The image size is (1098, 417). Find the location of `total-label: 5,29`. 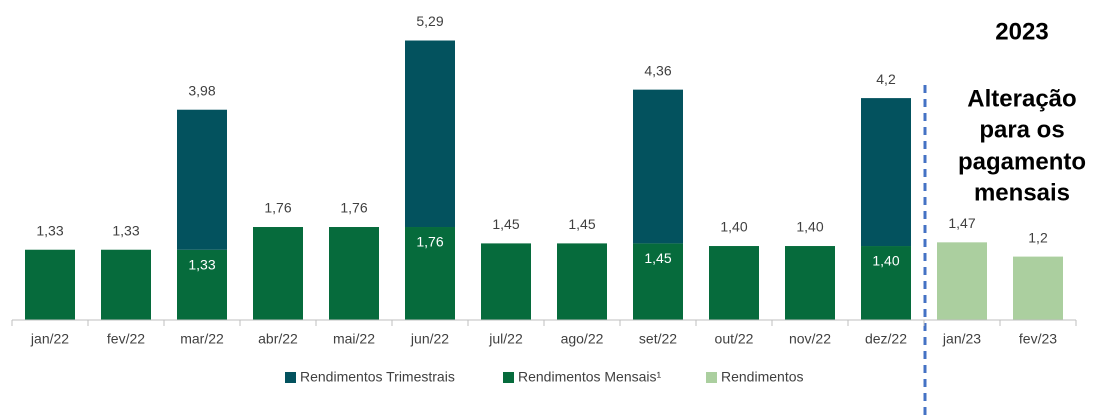

total-label: 5,29 is located at coordinates (429, 21).